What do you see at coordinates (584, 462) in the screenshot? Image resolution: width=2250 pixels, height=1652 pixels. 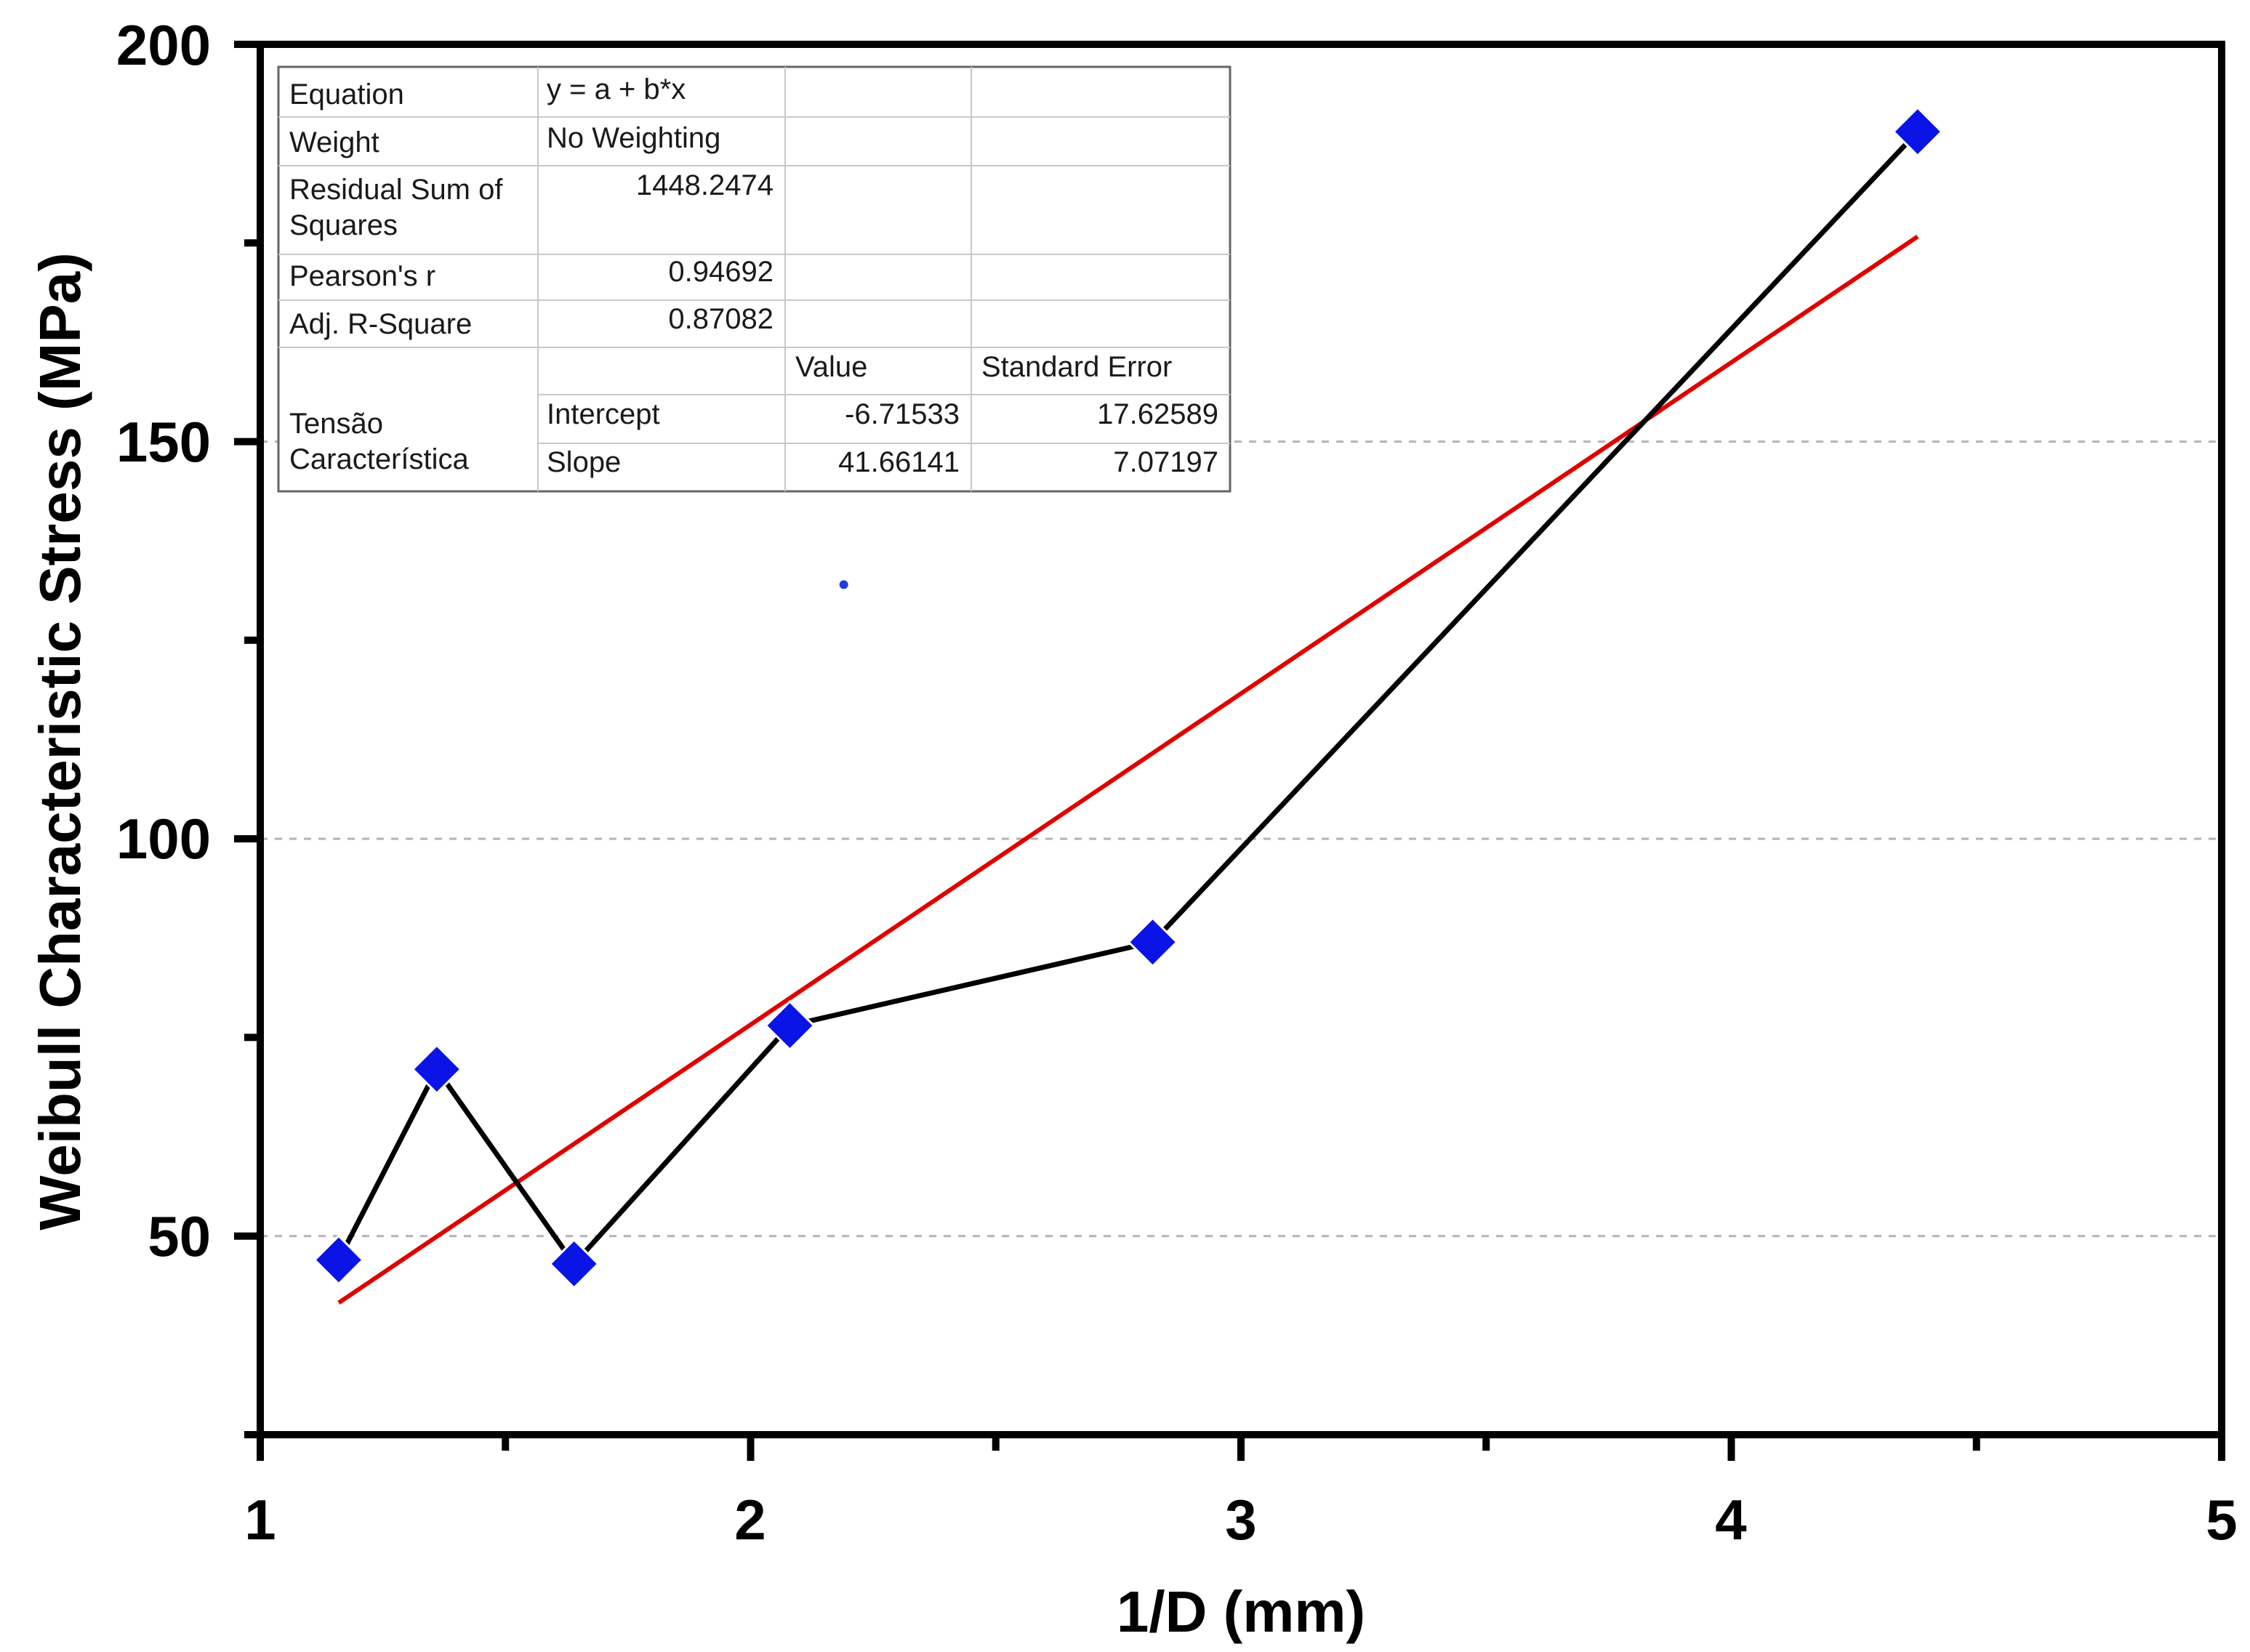 I see `slope-label: Slope` at bounding box center [584, 462].